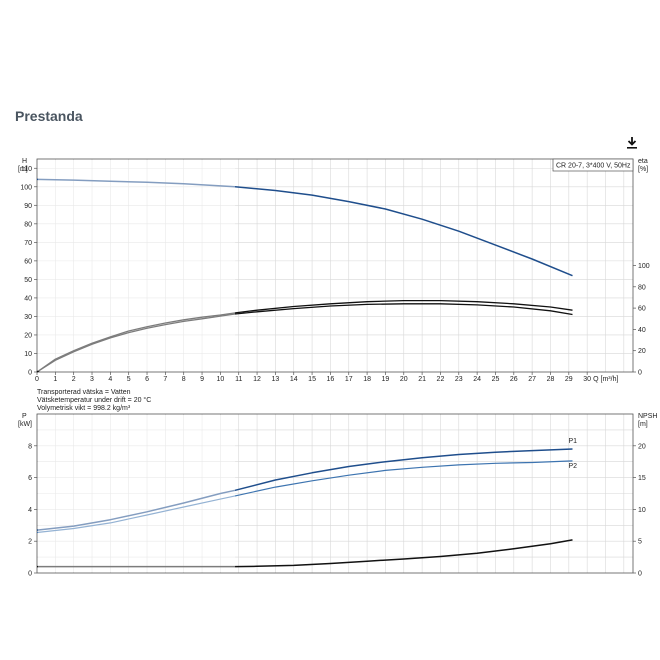 The height and width of the screenshot is (660, 660). Describe the element at coordinates (605, 379) in the screenshot. I see `axis-label-x: Q [m³/h]` at that location.